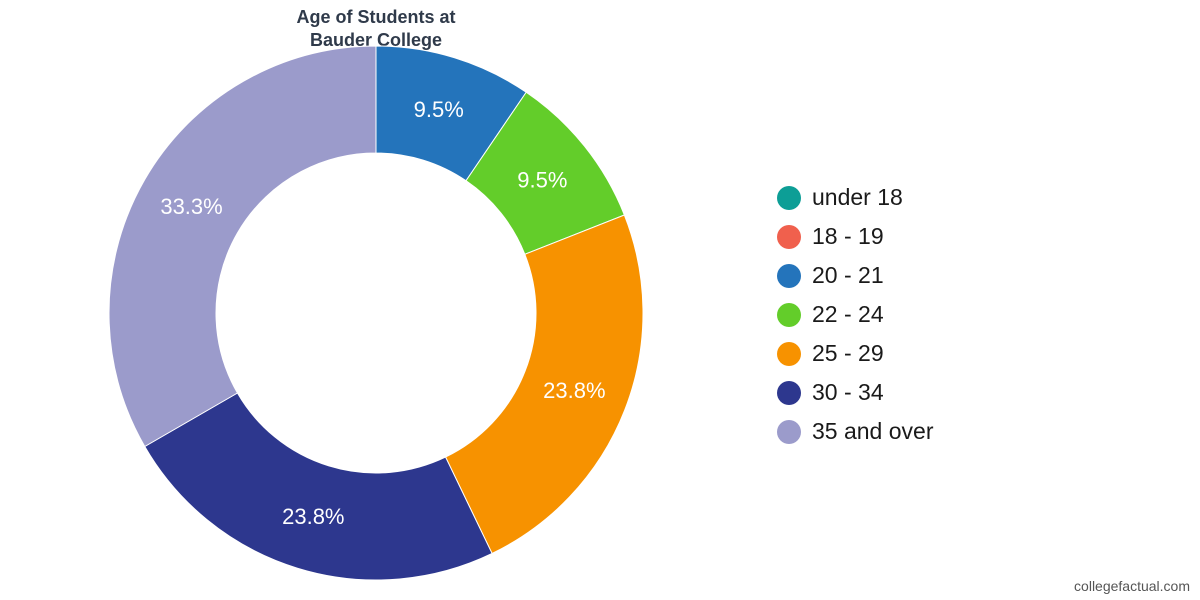  I want to click on legend-label: 35 and over, so click(873, 431).